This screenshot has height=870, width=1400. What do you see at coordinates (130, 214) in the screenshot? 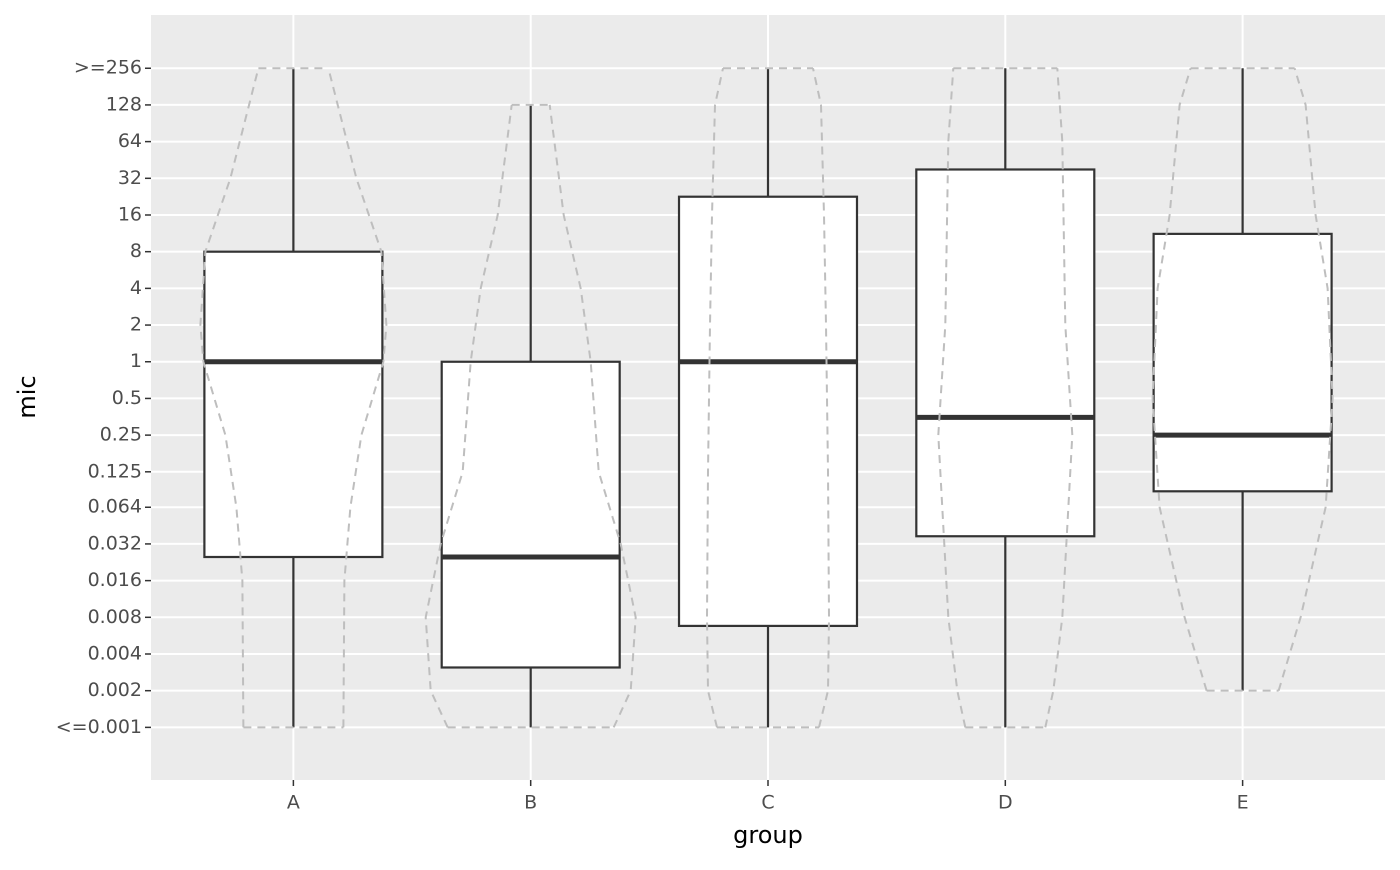
I see `y-tick-label: 16` at bounding box center [130, 214].